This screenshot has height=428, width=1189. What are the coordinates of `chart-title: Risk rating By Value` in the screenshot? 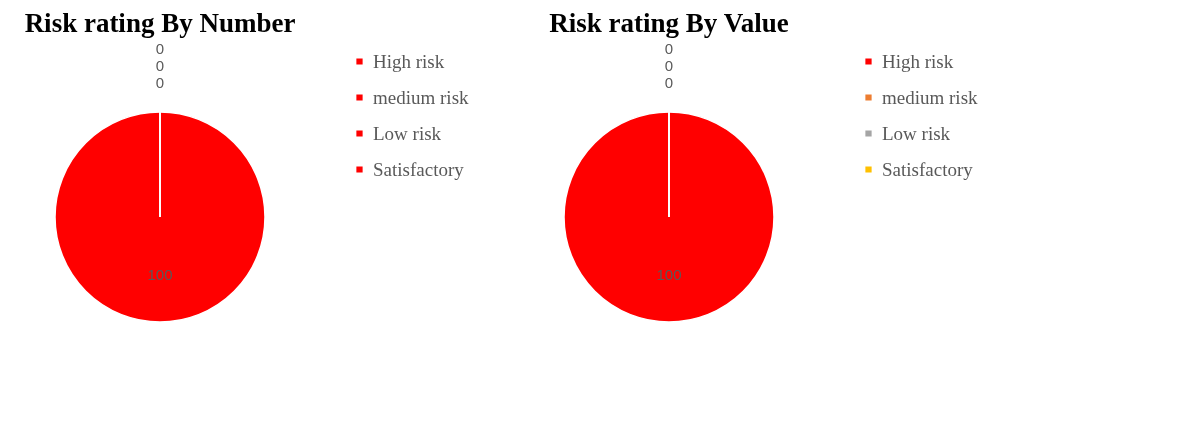 It's located at (669, 23).